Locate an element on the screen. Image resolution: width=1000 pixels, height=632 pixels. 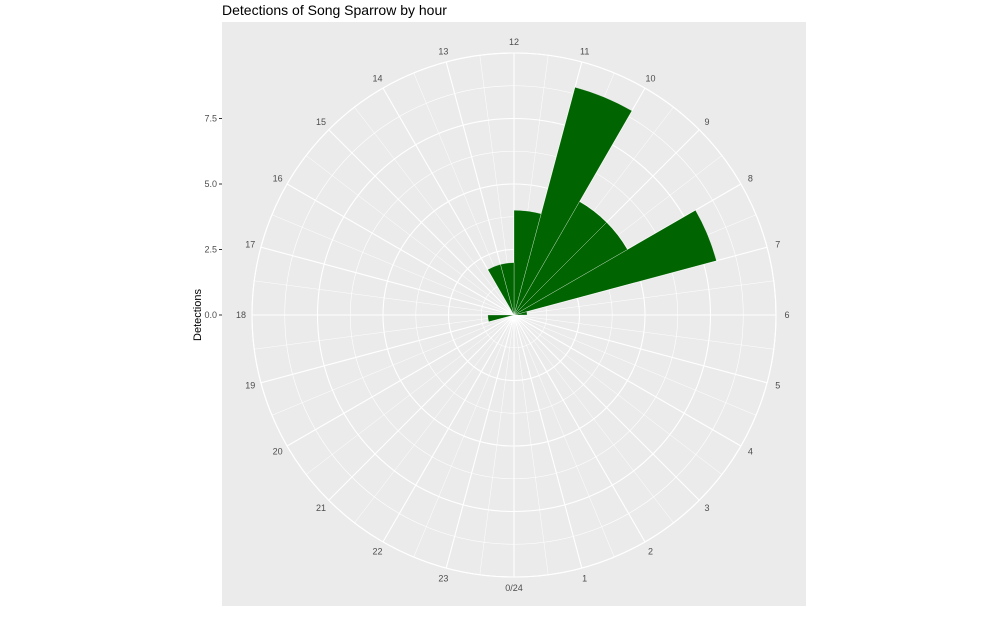
y-tick-label: 7.5 is located at coordinates (210, 119).